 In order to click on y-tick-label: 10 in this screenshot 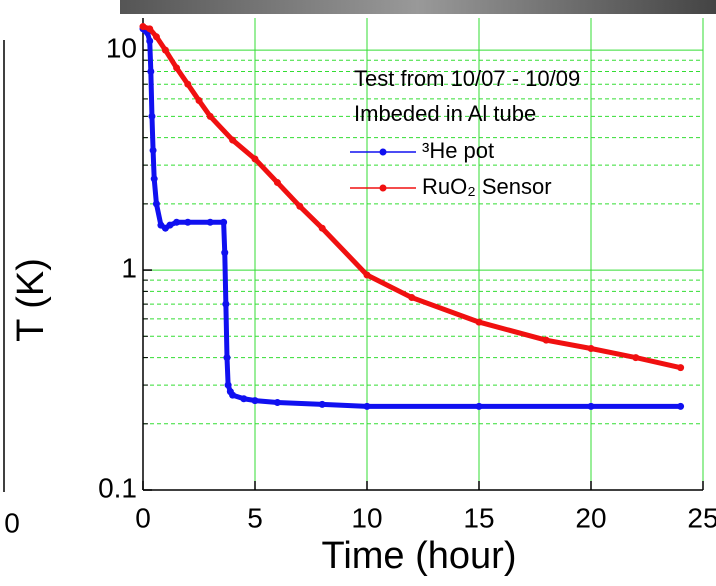, I will do `click(121, 48)`.